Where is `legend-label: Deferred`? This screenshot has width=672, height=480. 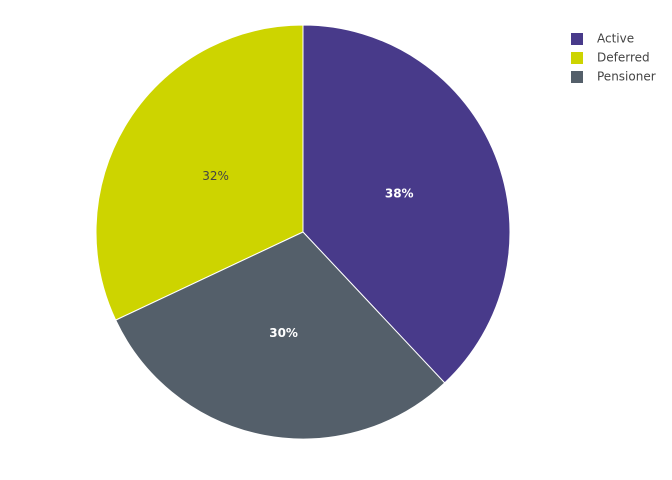
legend-label: Deferred is located at coordinates (623, 58).